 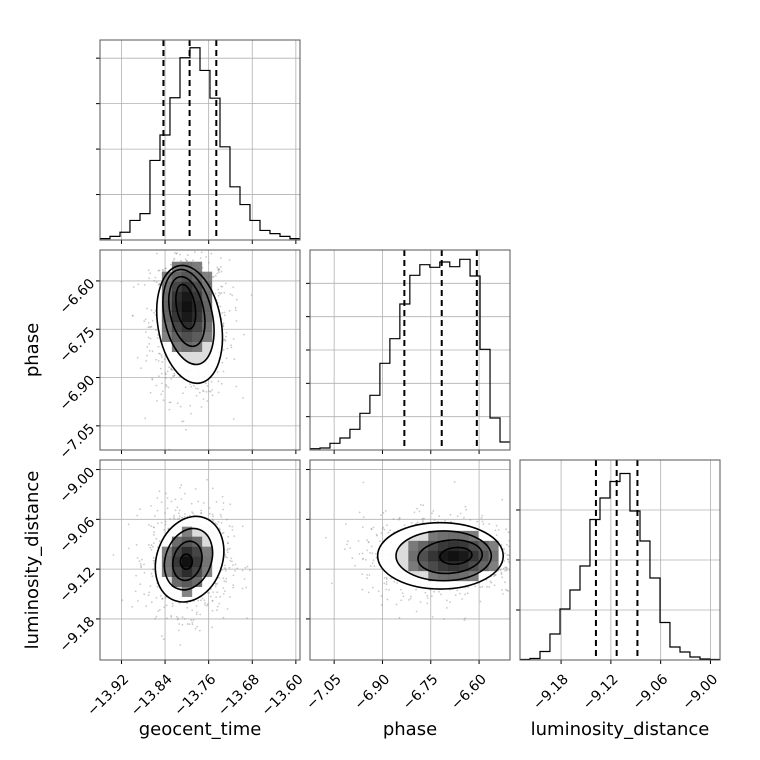 I want to click on panel-frame, so click(x=410, y=560).